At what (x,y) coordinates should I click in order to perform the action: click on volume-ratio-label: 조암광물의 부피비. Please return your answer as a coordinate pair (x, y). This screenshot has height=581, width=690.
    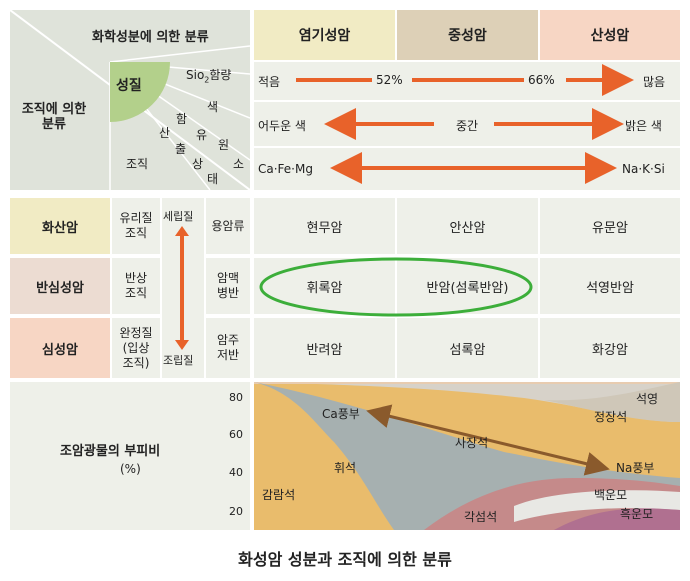
    Looking at the image, I should click on (110, 451).